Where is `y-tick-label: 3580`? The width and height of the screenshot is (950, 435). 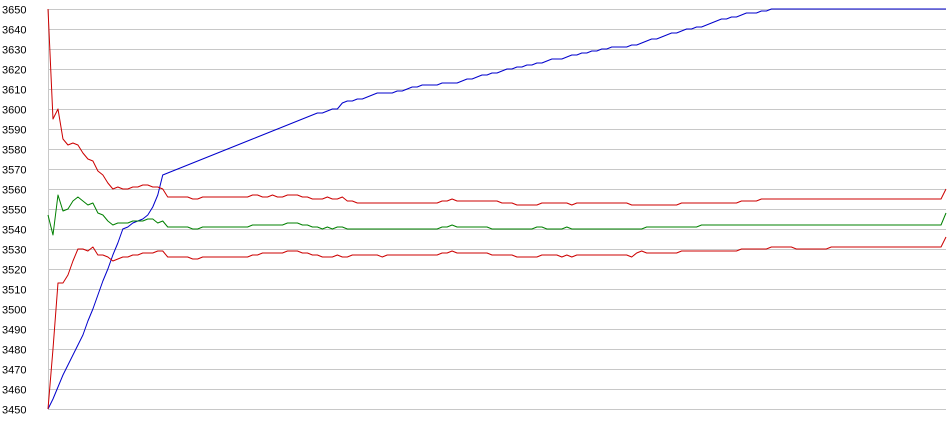
y-tick-label: 3580 is located at coordinates (14, 151).